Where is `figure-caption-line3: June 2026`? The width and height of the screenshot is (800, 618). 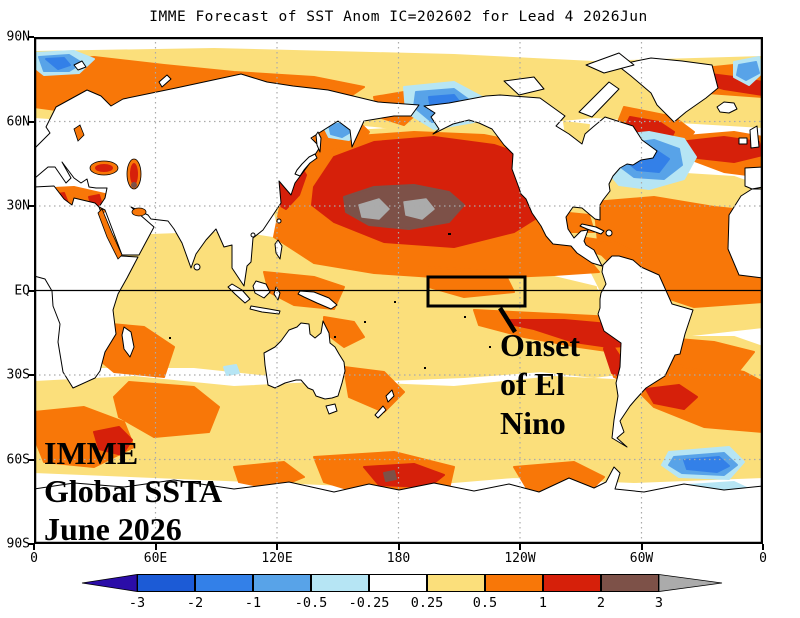 figure-caption-line3: June 2026 is located at coordinates (113, 529).